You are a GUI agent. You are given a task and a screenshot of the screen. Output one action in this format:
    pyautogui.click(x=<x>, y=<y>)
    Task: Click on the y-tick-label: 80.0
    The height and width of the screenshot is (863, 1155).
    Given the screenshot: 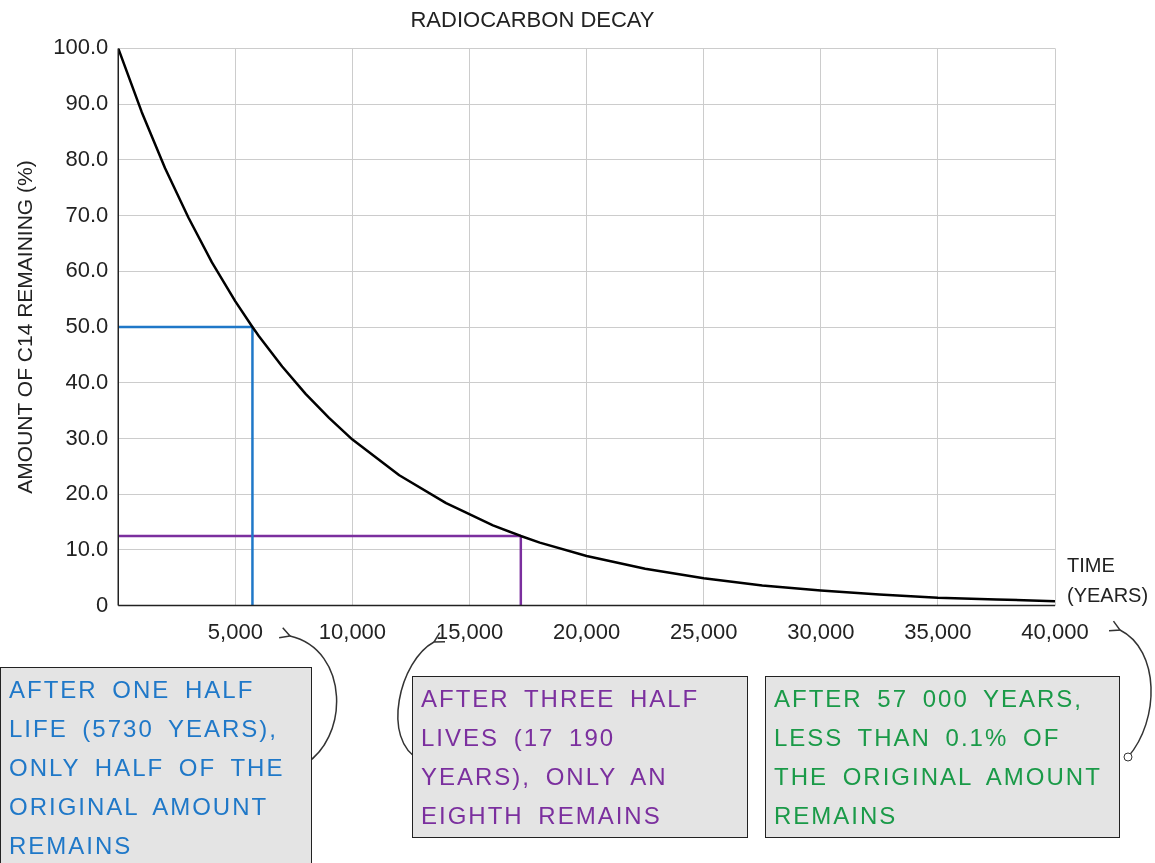 What is the action you would take?
    pyautogui.click(x=87, y=158)
    